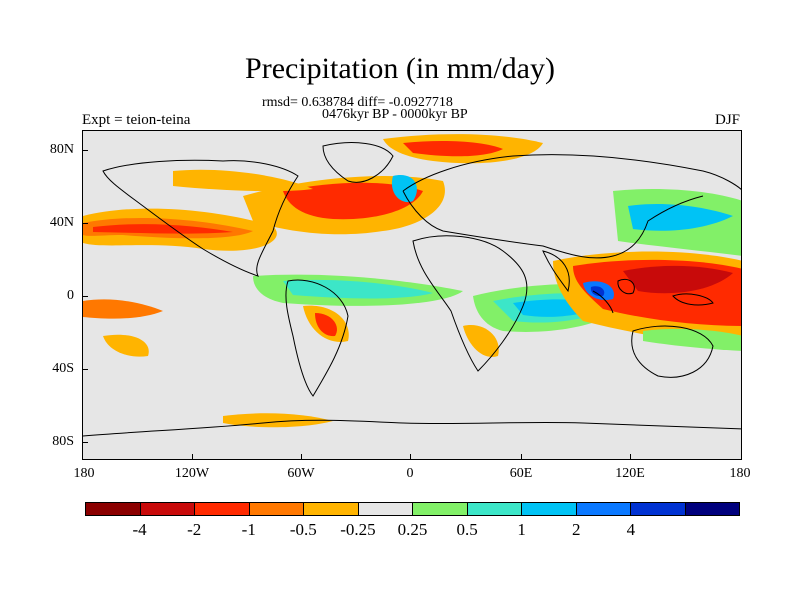  Describe the element at coordinates (395, 114) in the screenshot. I see `period-label: 0476kyr BP - 0000kyr BP` at that location.